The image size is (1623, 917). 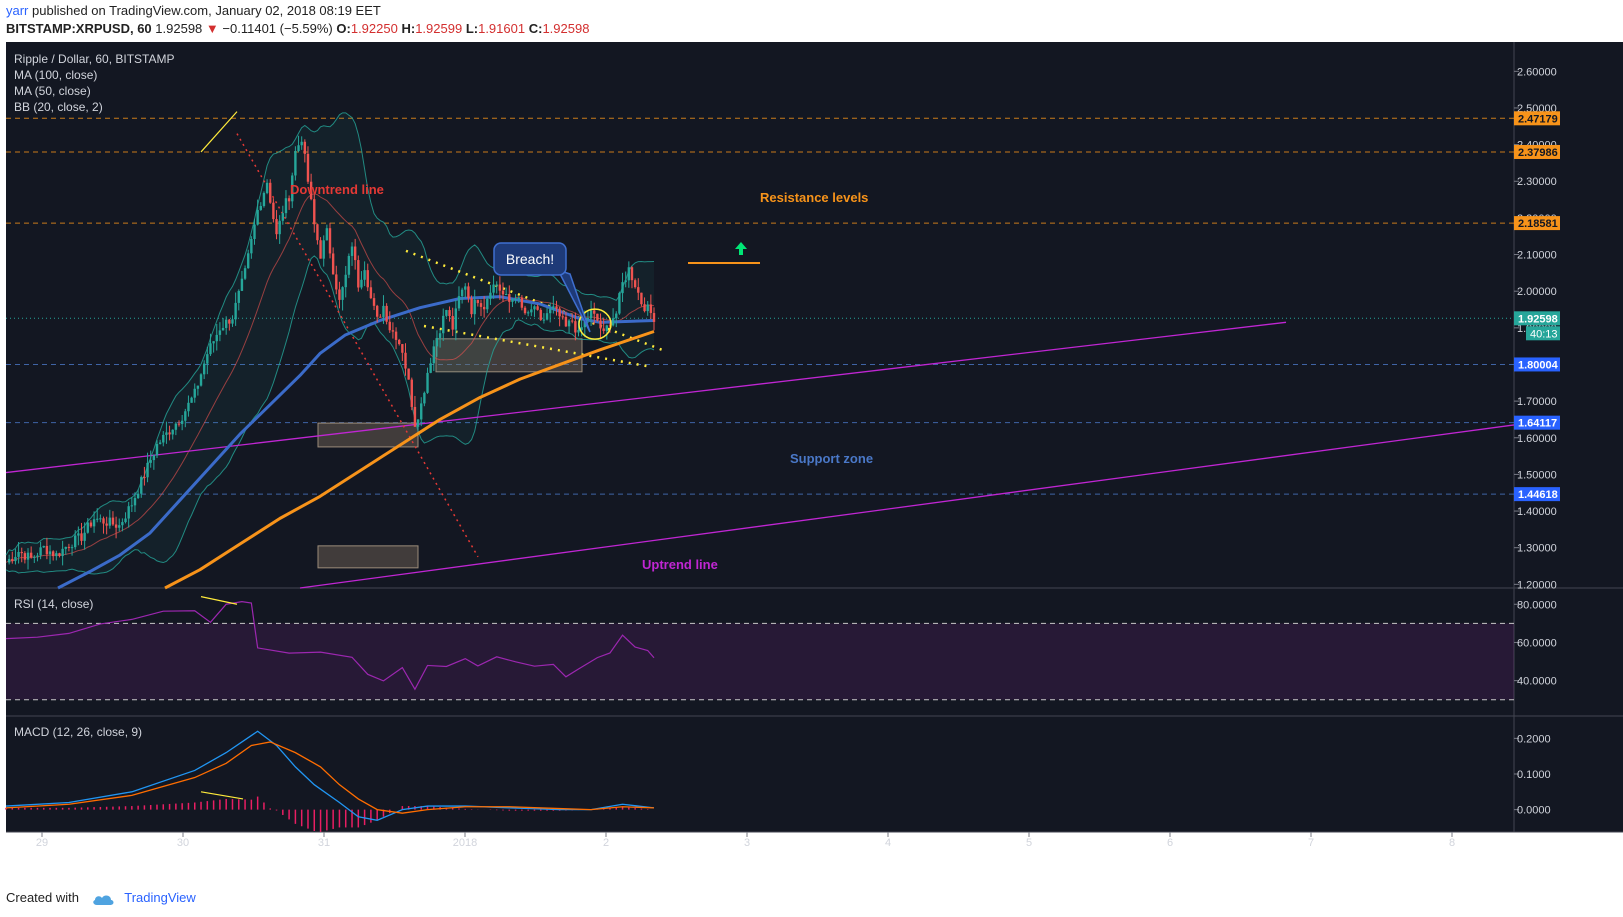 I want to click on author-link: yarr, so click(x=17, y=10).